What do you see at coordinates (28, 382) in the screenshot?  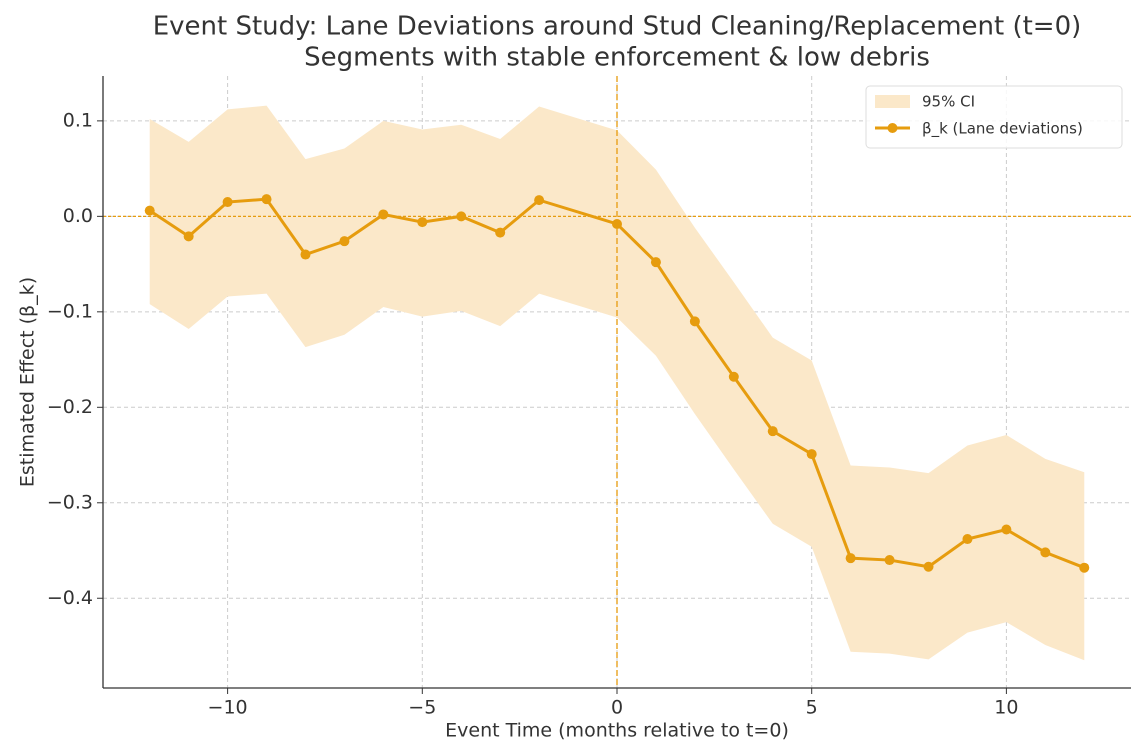 I see `y-axis-label: Estimated Effect (β_k)` at bounding box center [28, 382].